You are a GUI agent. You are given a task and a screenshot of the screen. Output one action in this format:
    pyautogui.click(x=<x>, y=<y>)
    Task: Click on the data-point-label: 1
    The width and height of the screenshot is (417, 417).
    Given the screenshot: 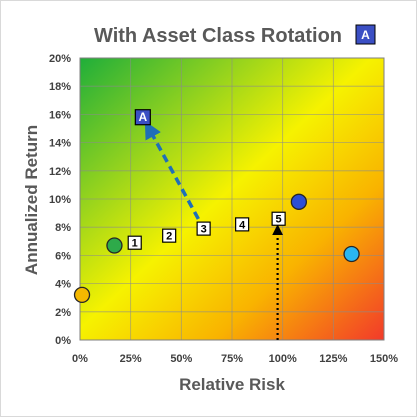 What is the action you would take?
    pyautogui.click(x=135, y=244)
    